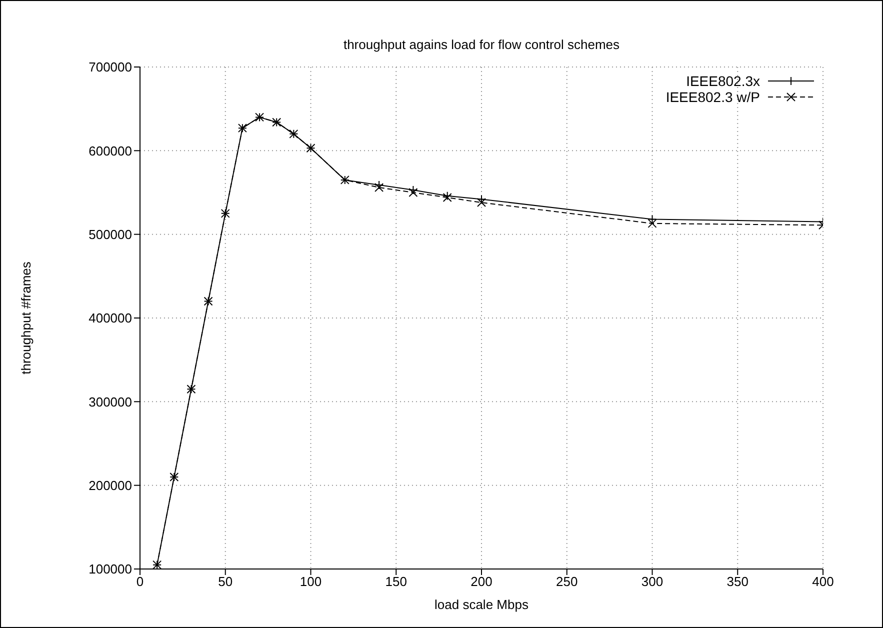  What do you see at coordinates (26, 317) in the screenshot?
I see `y-axis-title: throughput #frames` at bounding box center [26, 317].